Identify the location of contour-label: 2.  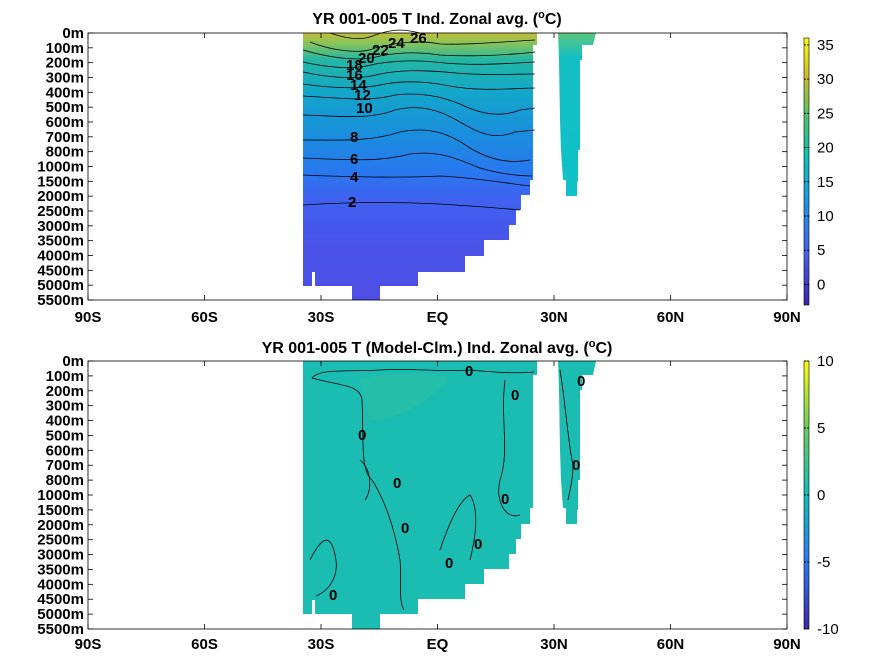
(352, 202).